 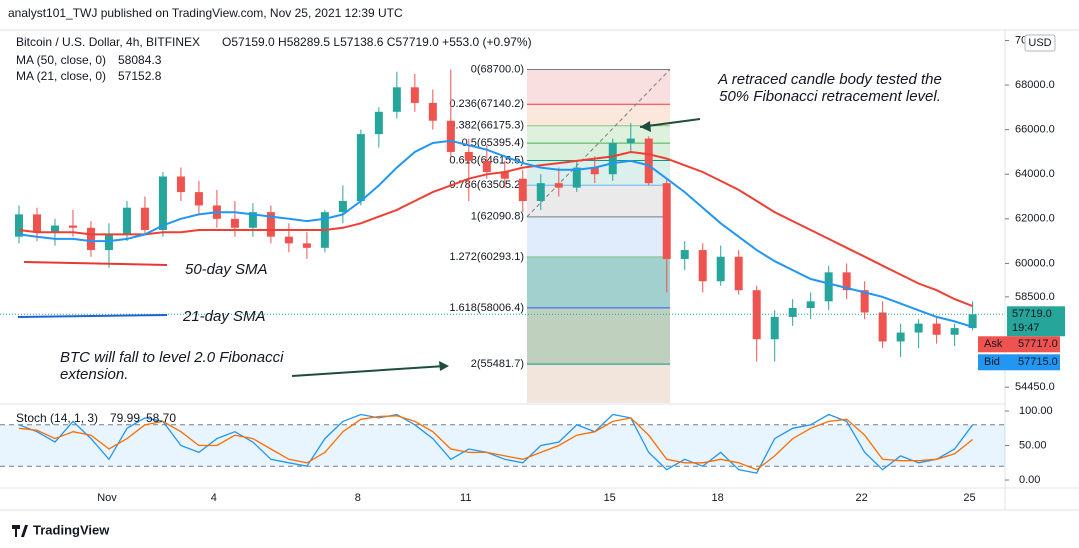 I want to click on price-tag, so click(x=1019, y=344).